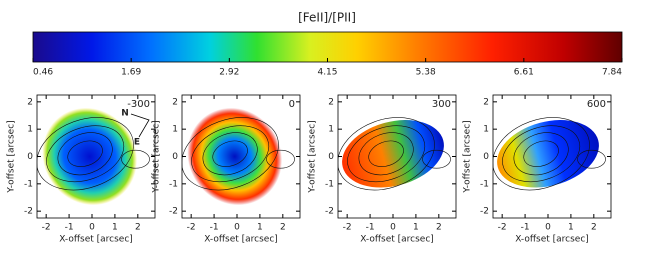 This screenshot has width=654, height=262. I want to click on panel-label: 0, so click(292, 104).